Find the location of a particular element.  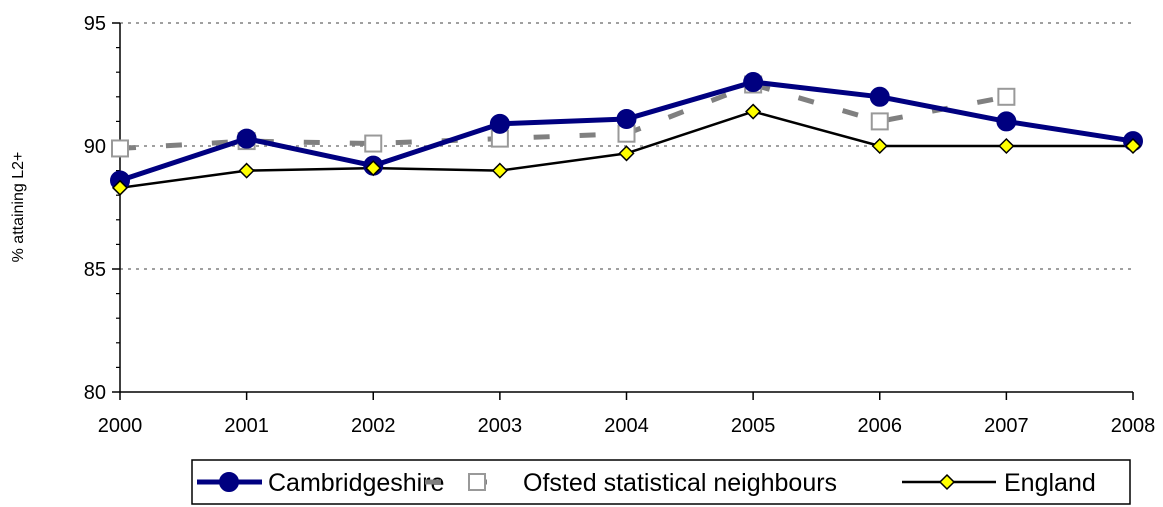

x-tick-label: 2007 is located at coordinates (1006, 426).